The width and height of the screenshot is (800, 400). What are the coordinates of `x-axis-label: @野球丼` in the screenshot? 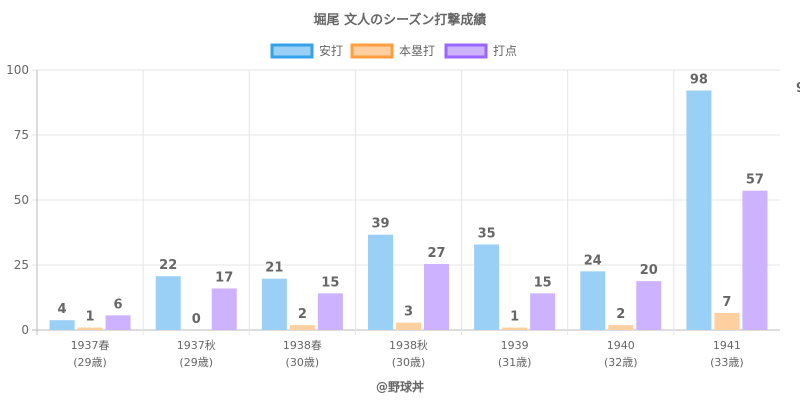 It's located at (400, 386).